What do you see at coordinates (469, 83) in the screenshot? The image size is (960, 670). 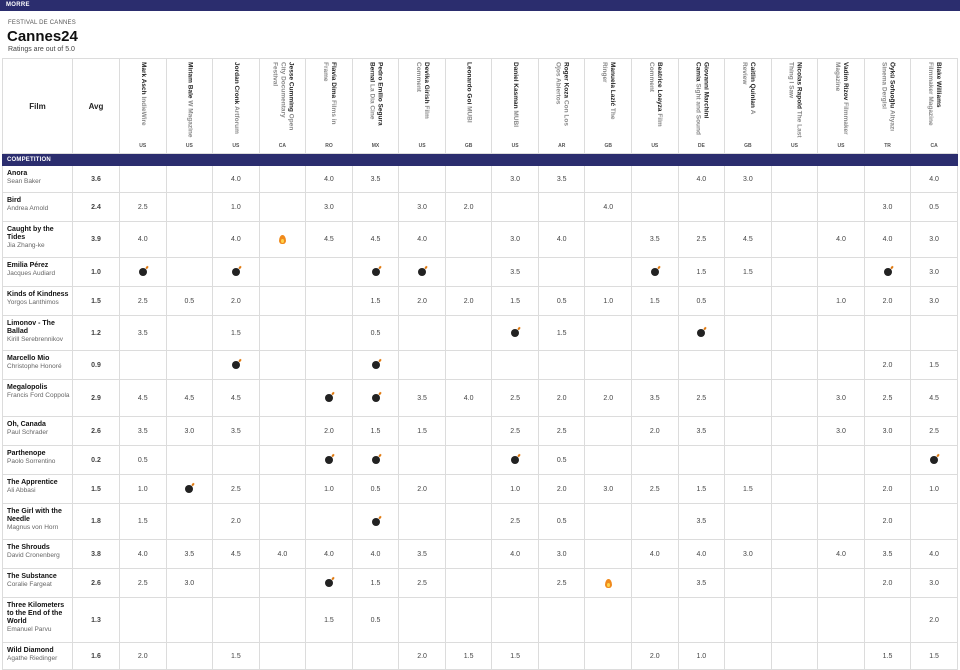 I see `critic-name: Leonardo Goi` at bounding box center [469, 83].